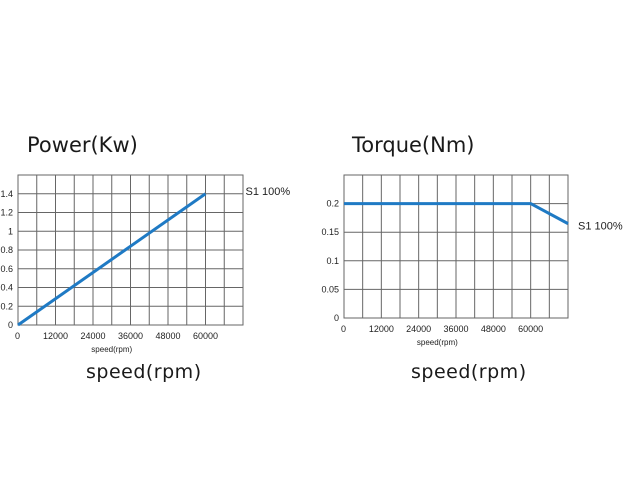 This screenshot has height=490, width=636. Describe the element at coordinates (456, 213) in the screenshot. I see `torque-series-line` at that location.